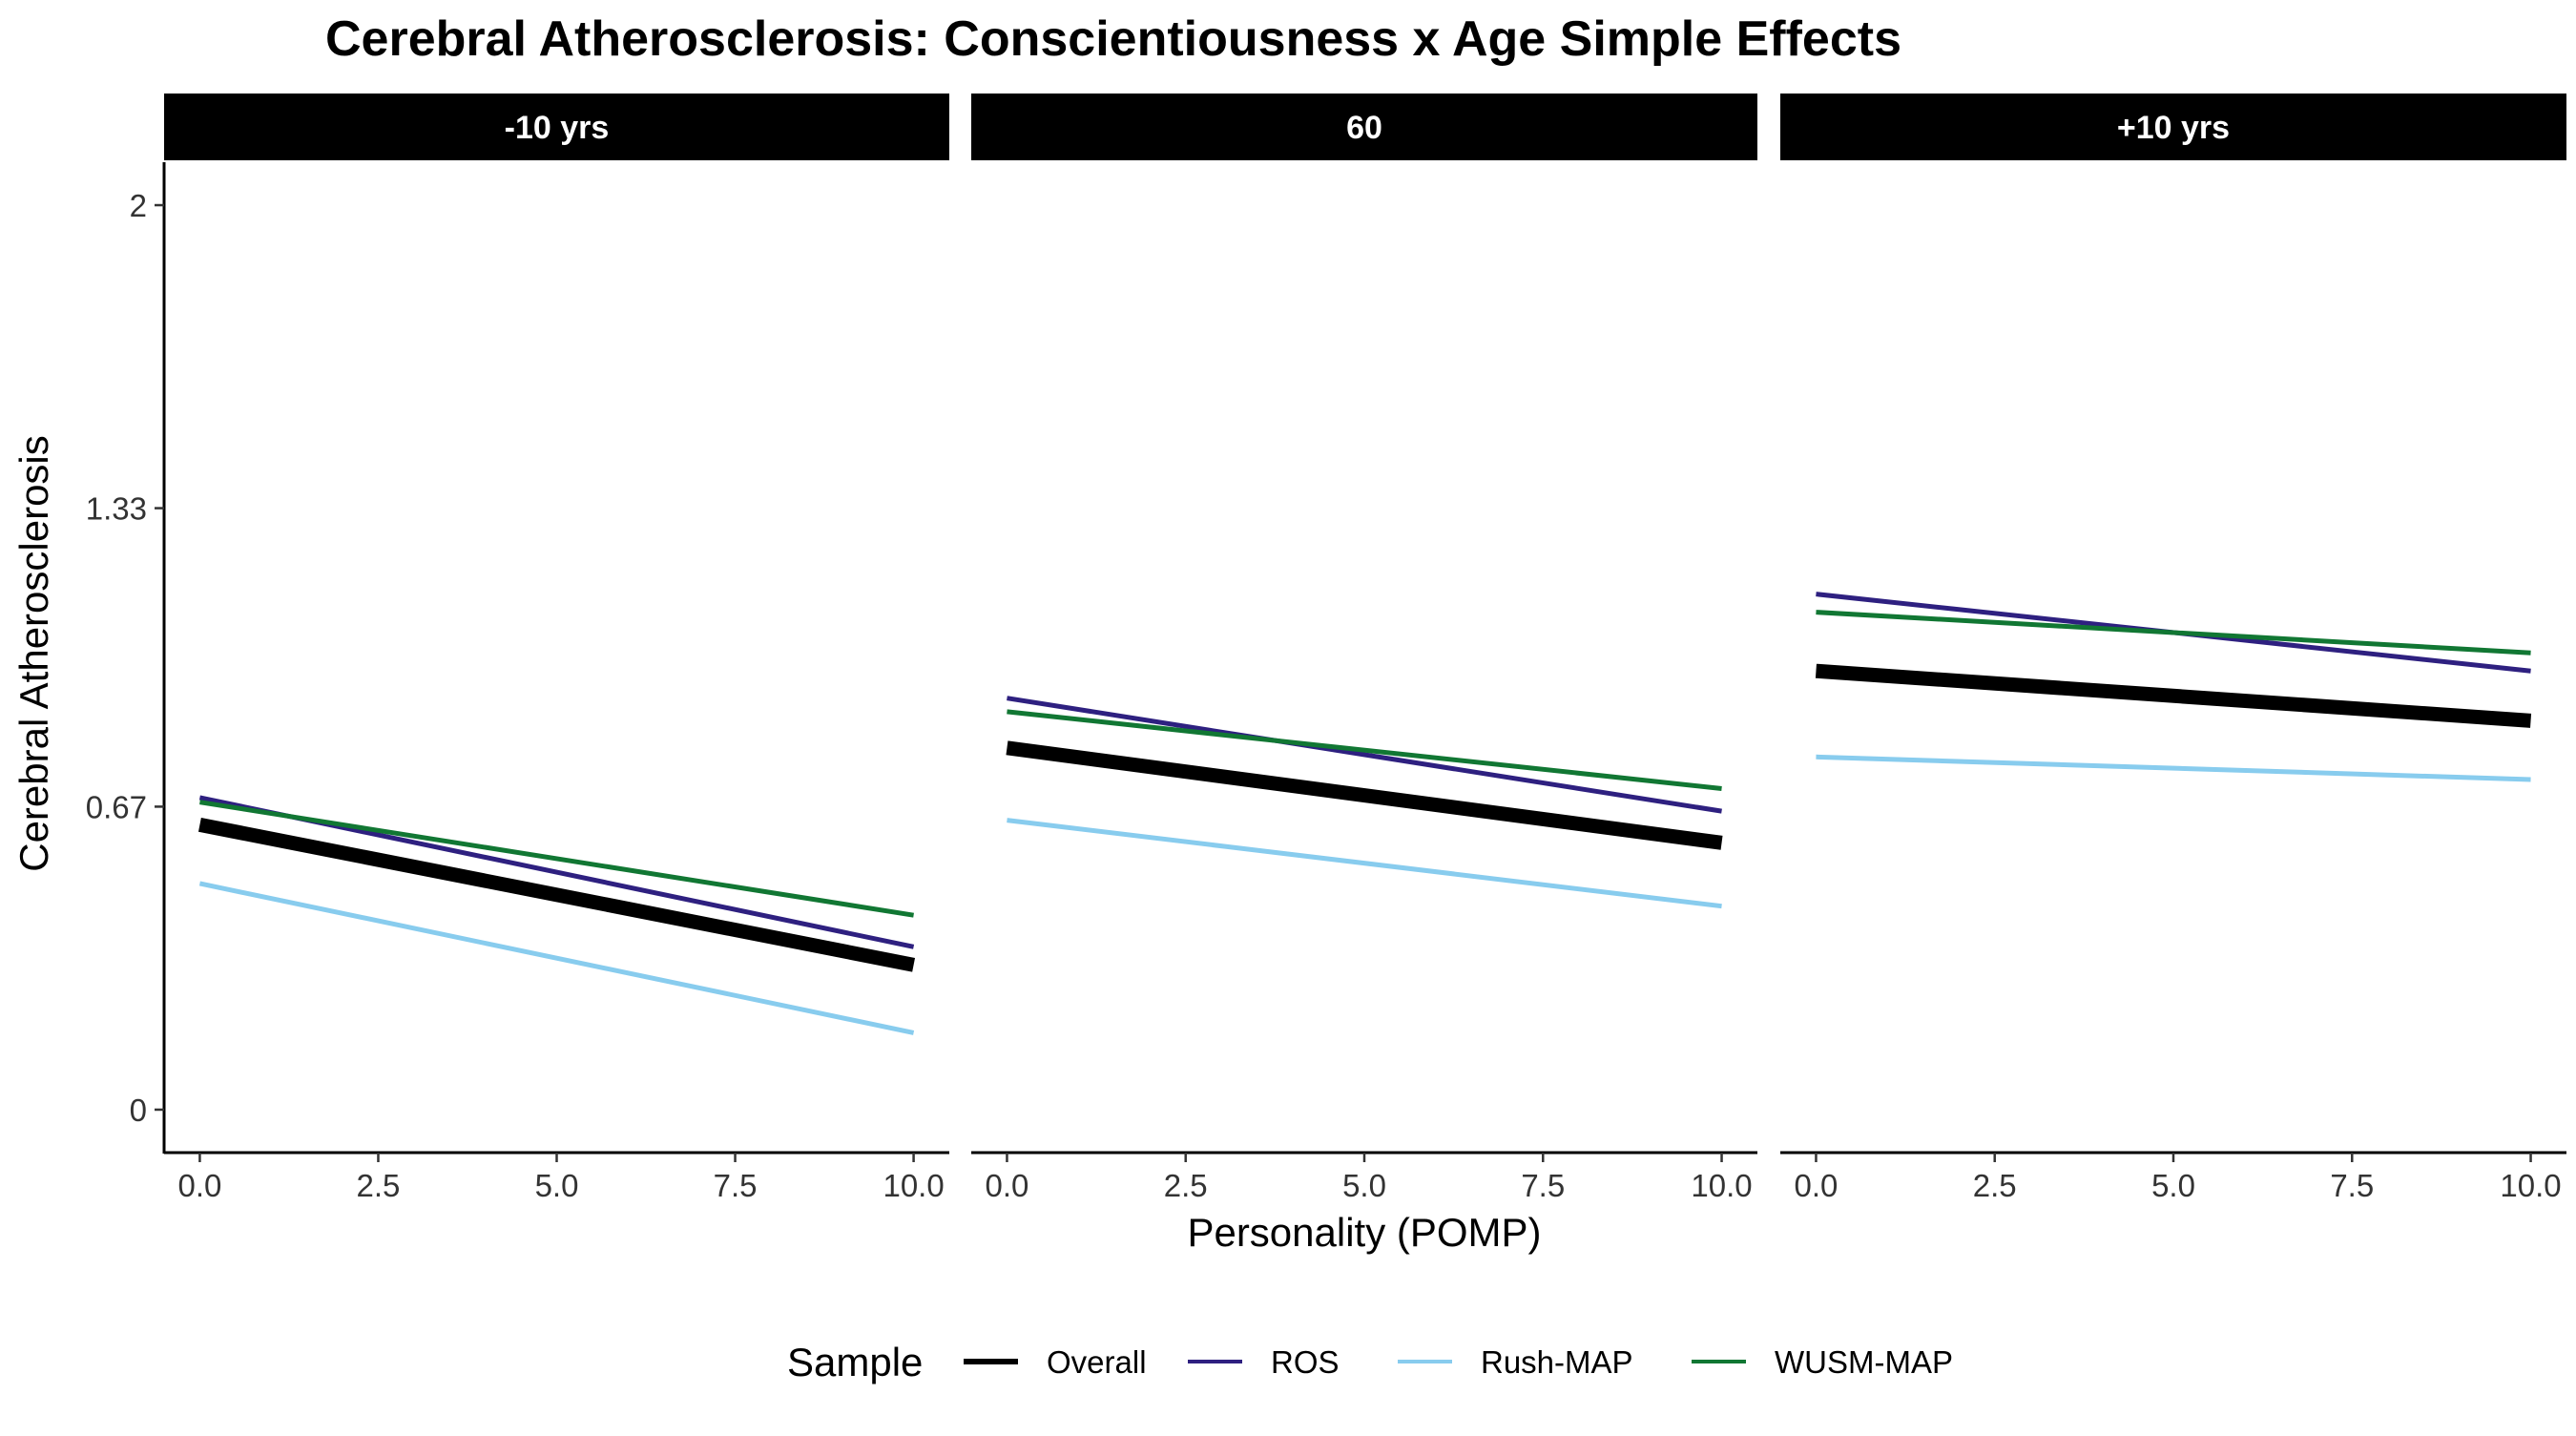 This screenshot has height=1436, width=2576. What do you see at coordinates (1557, 1362) in the screenshot?
I see `legend-label: Rush-MAP` at bounding box center [1557, 1362].